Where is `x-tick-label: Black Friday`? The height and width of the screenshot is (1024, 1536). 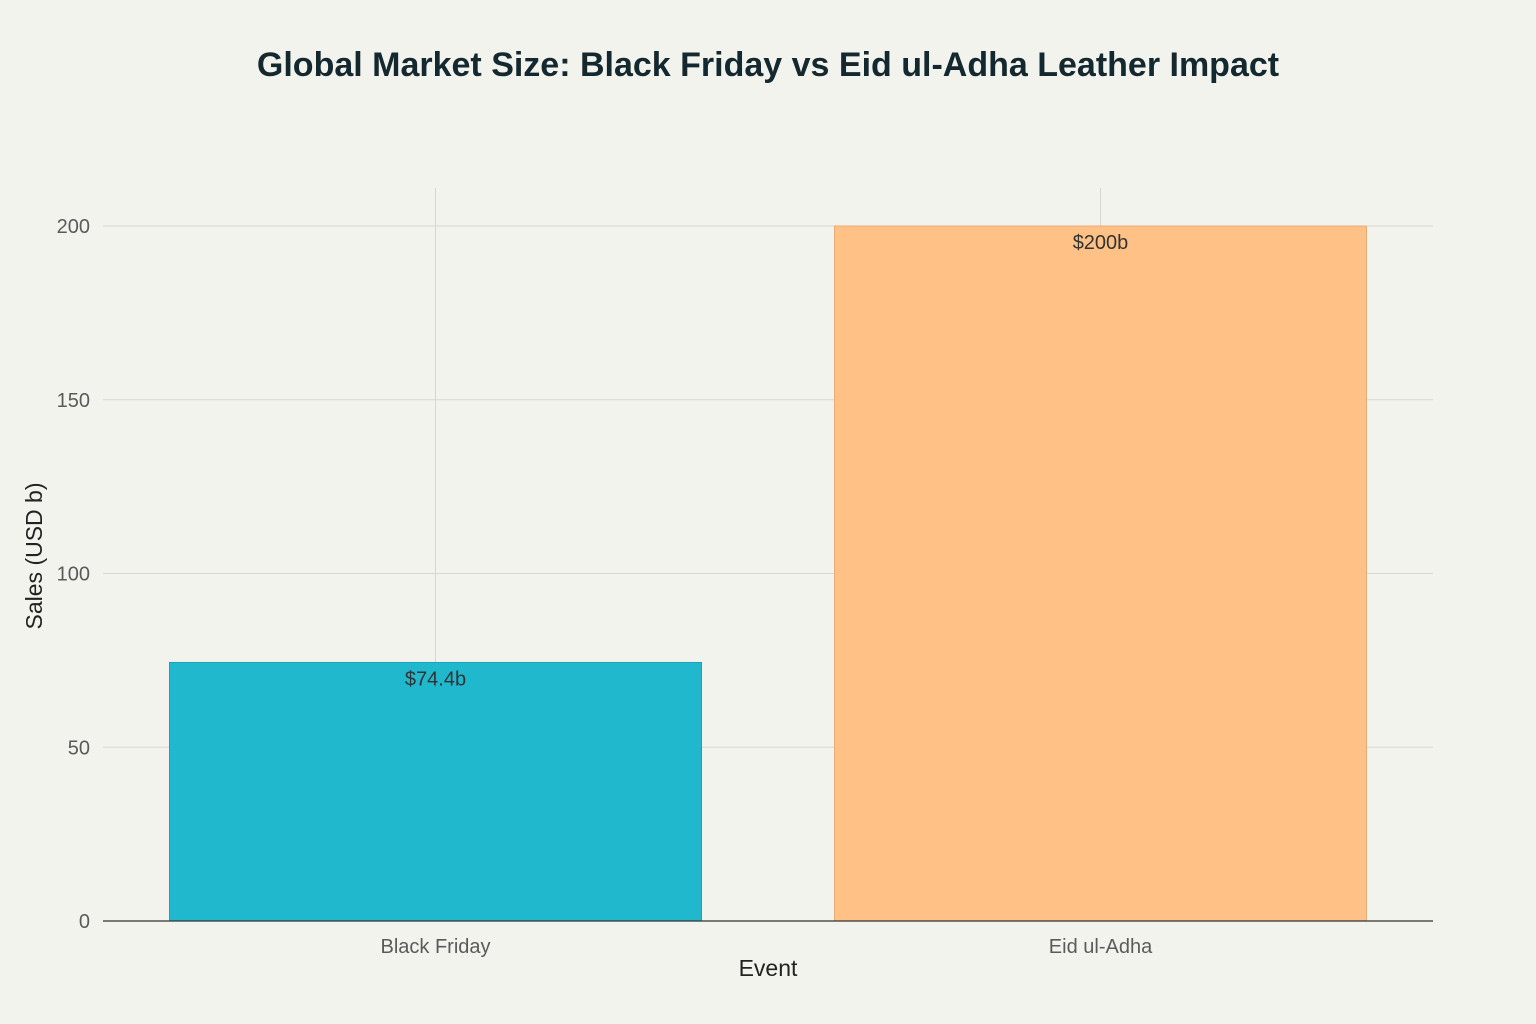 x-tick-label: Black Friday is located at coordinates (435, 947).